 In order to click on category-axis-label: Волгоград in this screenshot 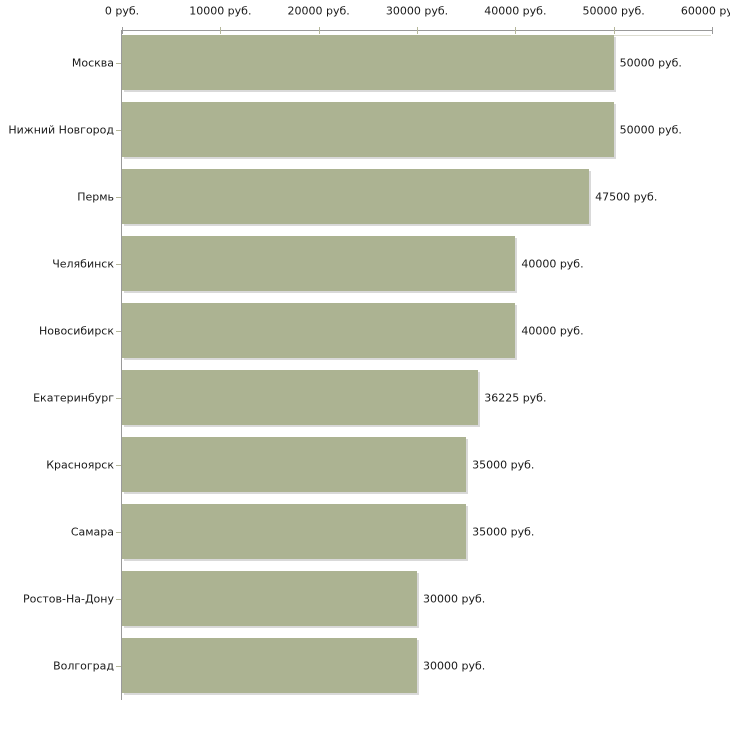, I will do `click(83, 665)`.